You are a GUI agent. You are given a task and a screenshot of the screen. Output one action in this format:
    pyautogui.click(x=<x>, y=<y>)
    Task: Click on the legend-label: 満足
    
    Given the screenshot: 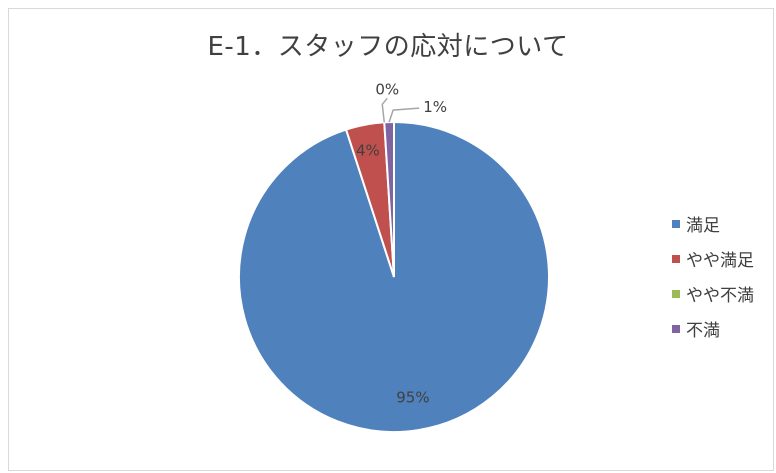 What is the action you would take?
    pyautogui.click(x=703, y=226)
    